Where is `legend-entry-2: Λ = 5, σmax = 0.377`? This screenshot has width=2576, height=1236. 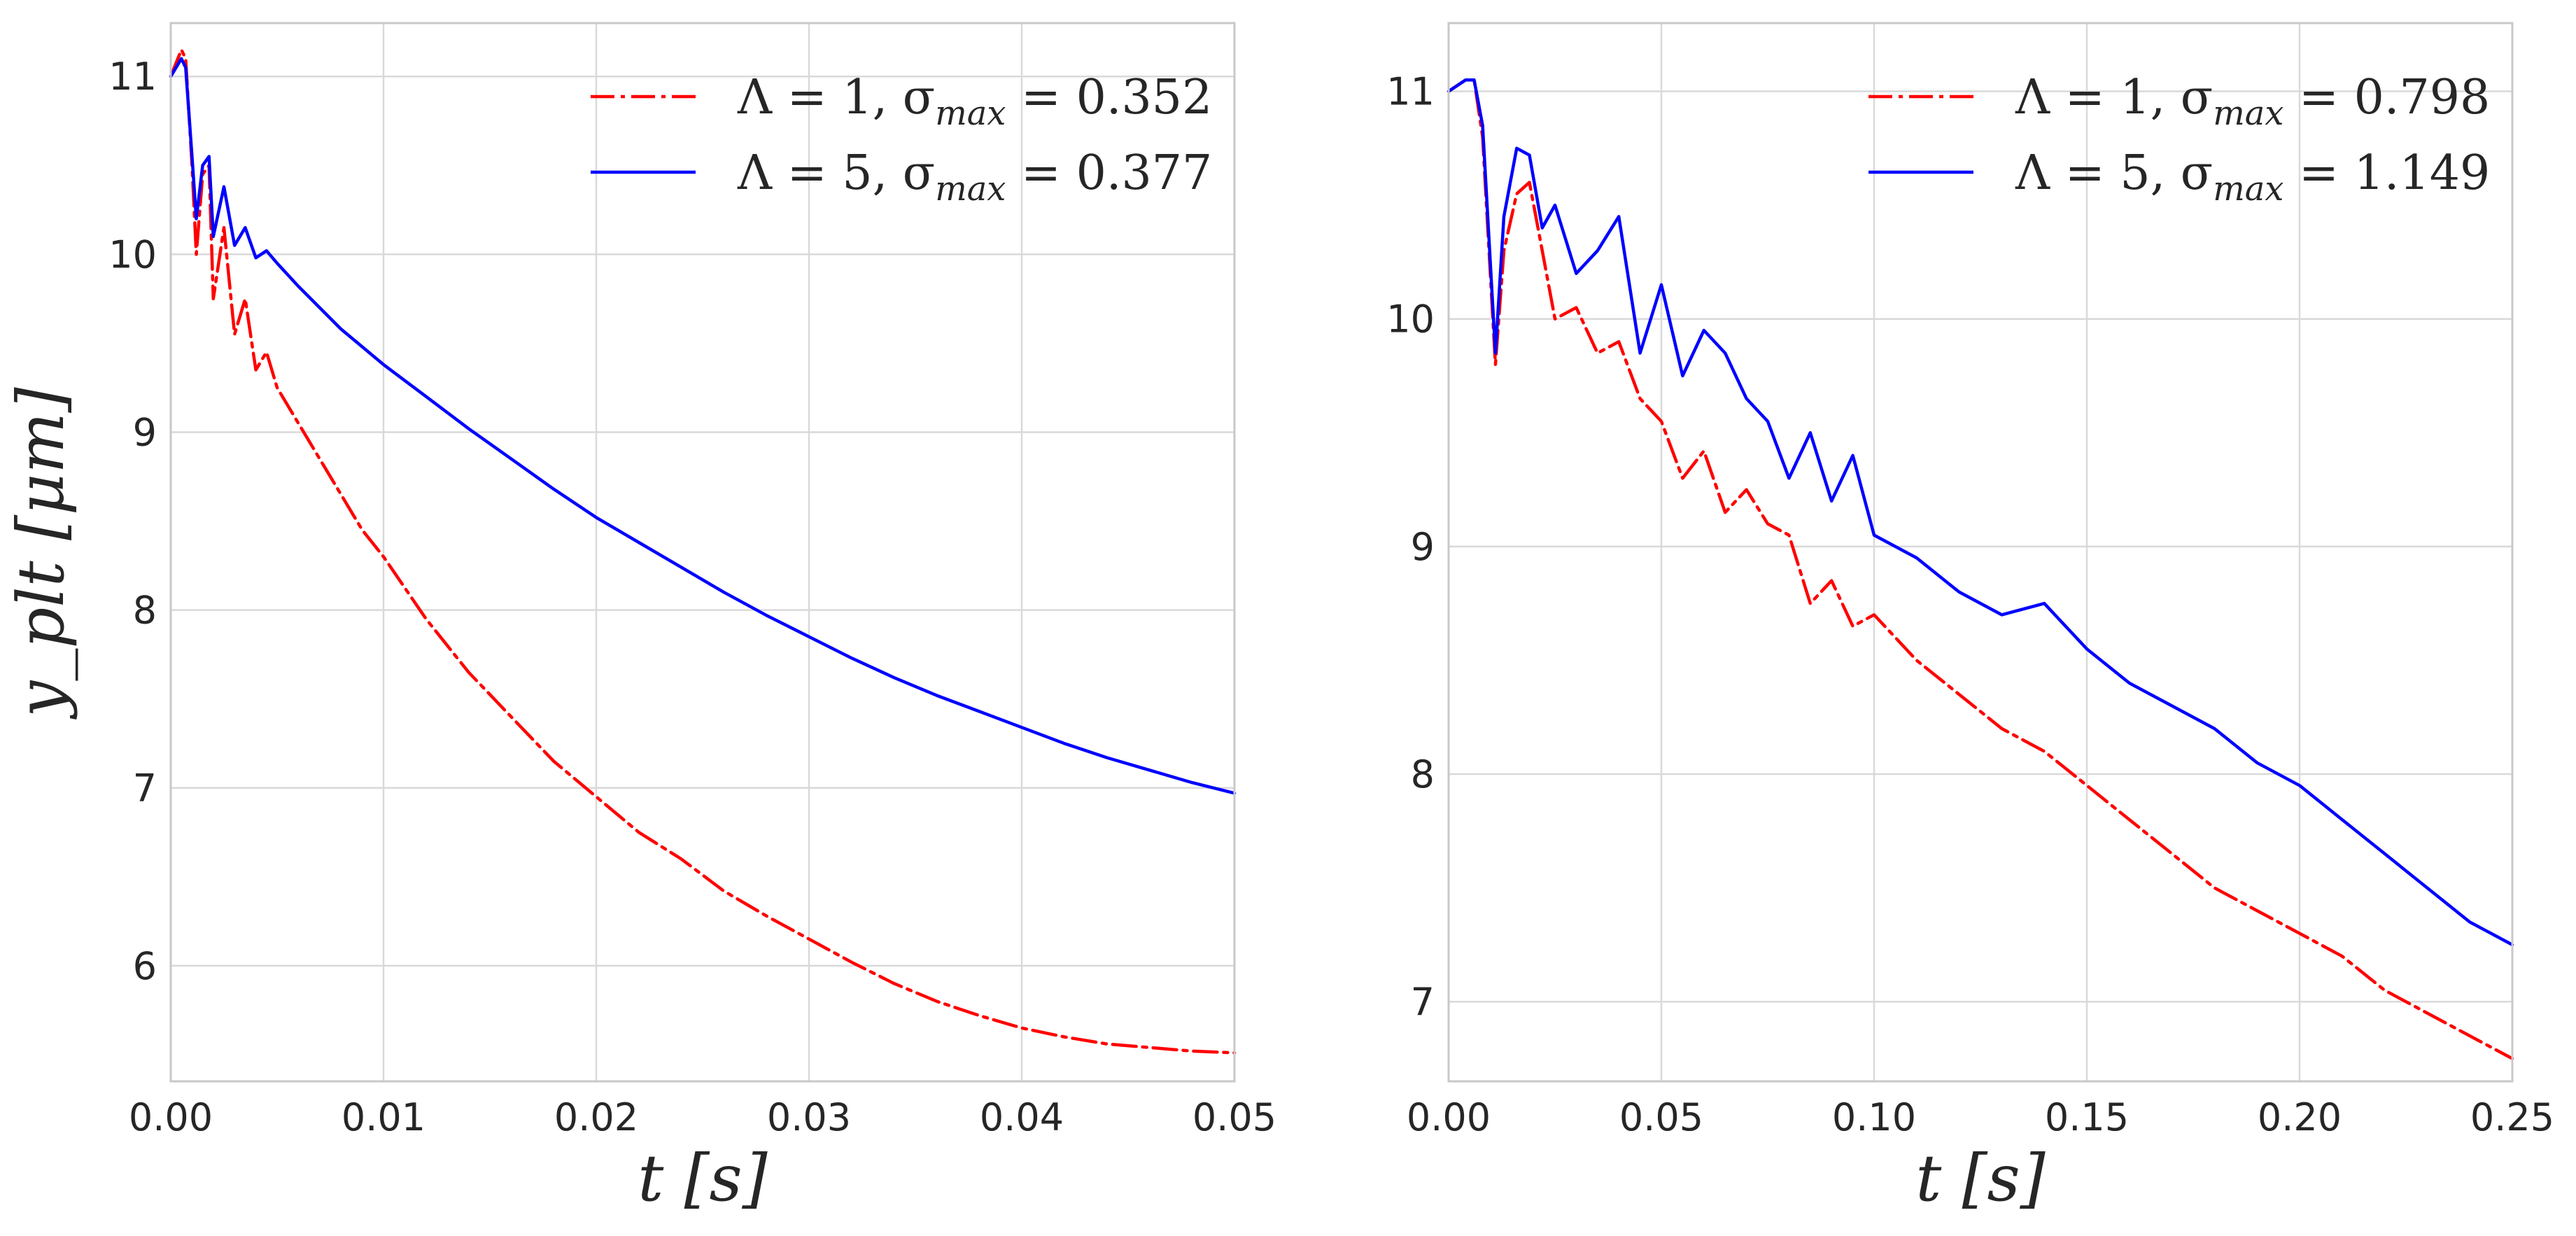 legend-entry-2: Λ = 5, σmax = 0.377 is located at coordinates (974, 177).